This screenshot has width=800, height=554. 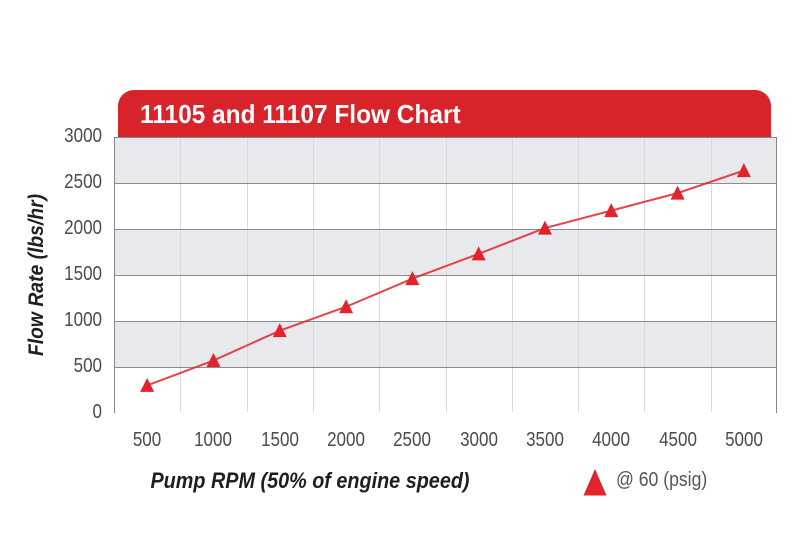 I want to click on x-tick-label: 2500, so click(x=412, y=440).